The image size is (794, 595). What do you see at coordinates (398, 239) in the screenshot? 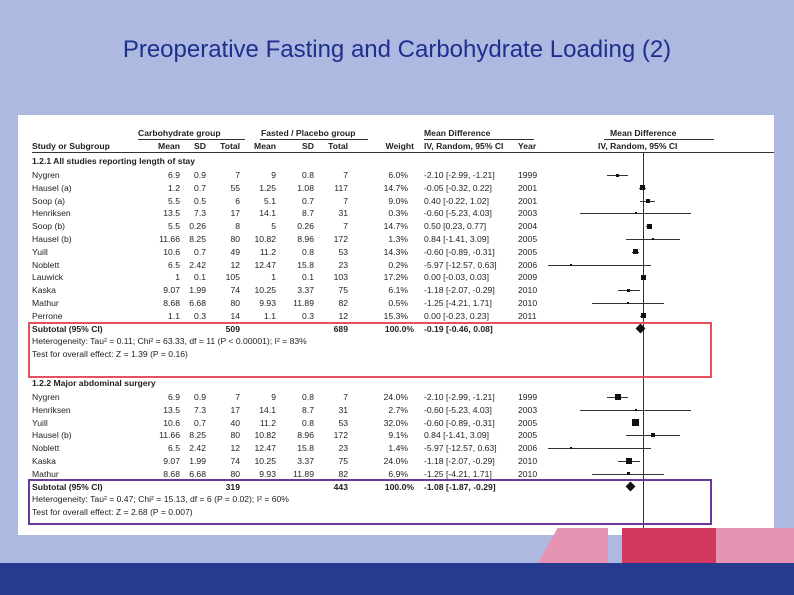
I see `weight-value: 1.3%` at bounding box center [398, 239].